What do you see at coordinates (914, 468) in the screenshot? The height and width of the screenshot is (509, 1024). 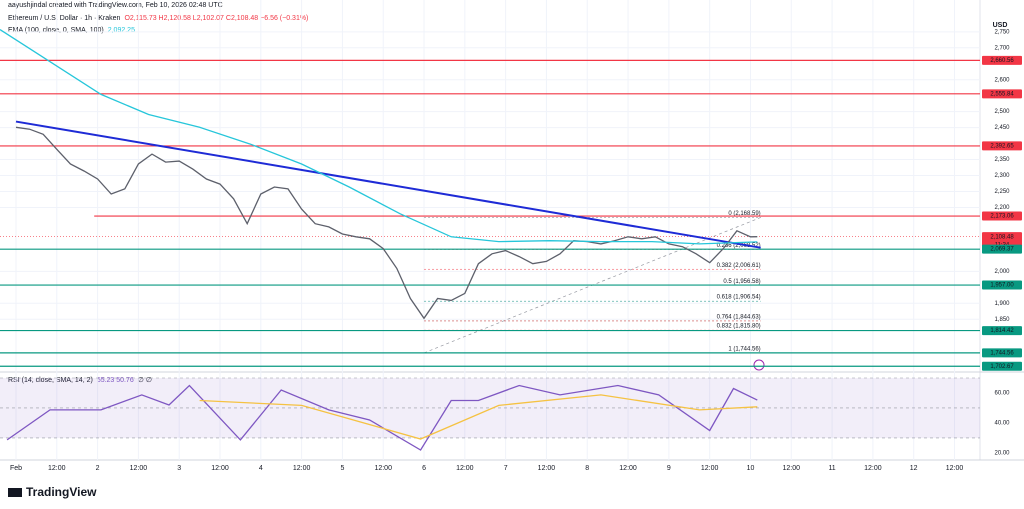 I see `x-tick-label: 12` at bounding box center [914, 468].